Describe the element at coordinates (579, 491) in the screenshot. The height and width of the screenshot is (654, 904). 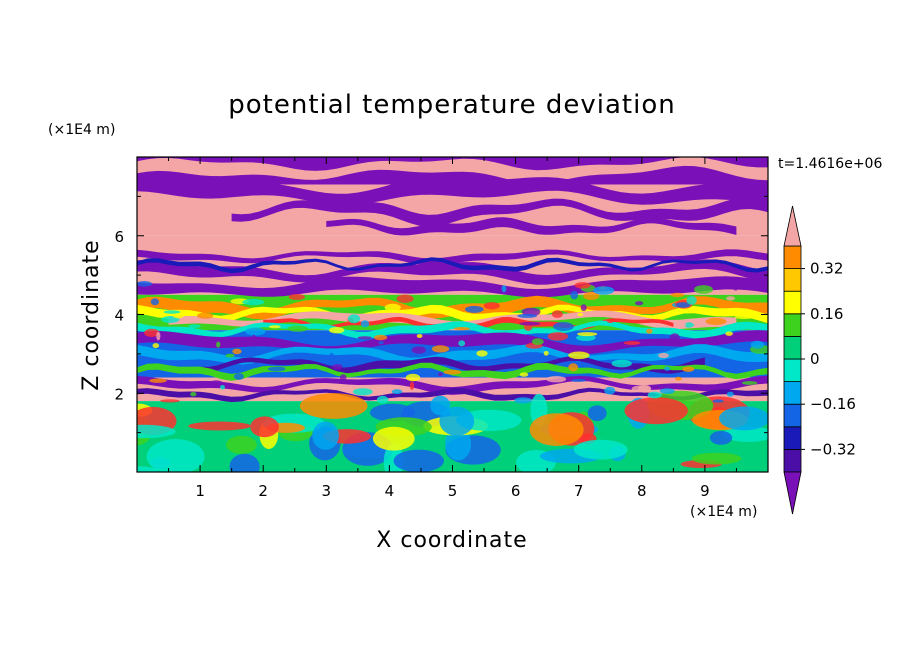
I see `x-tick-label: 7` at that location.